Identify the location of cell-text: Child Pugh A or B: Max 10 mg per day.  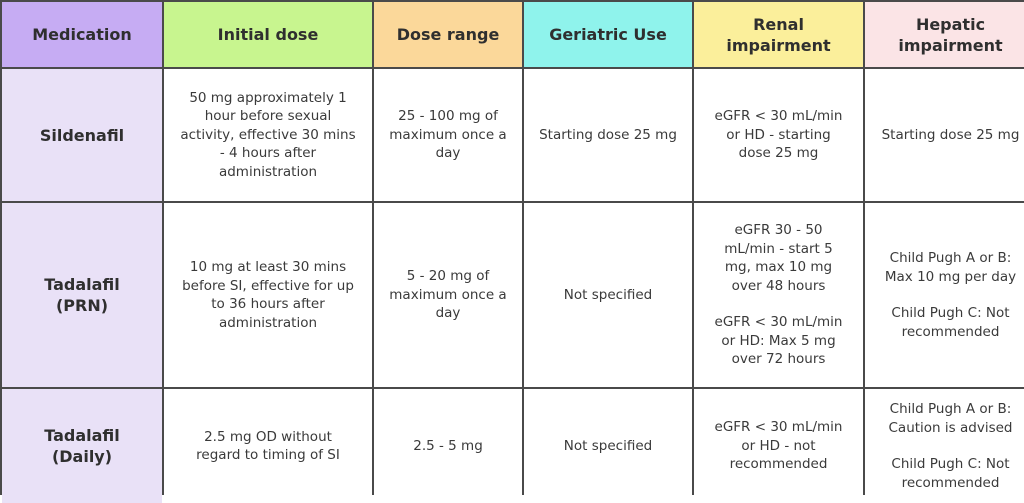
(950, 267).